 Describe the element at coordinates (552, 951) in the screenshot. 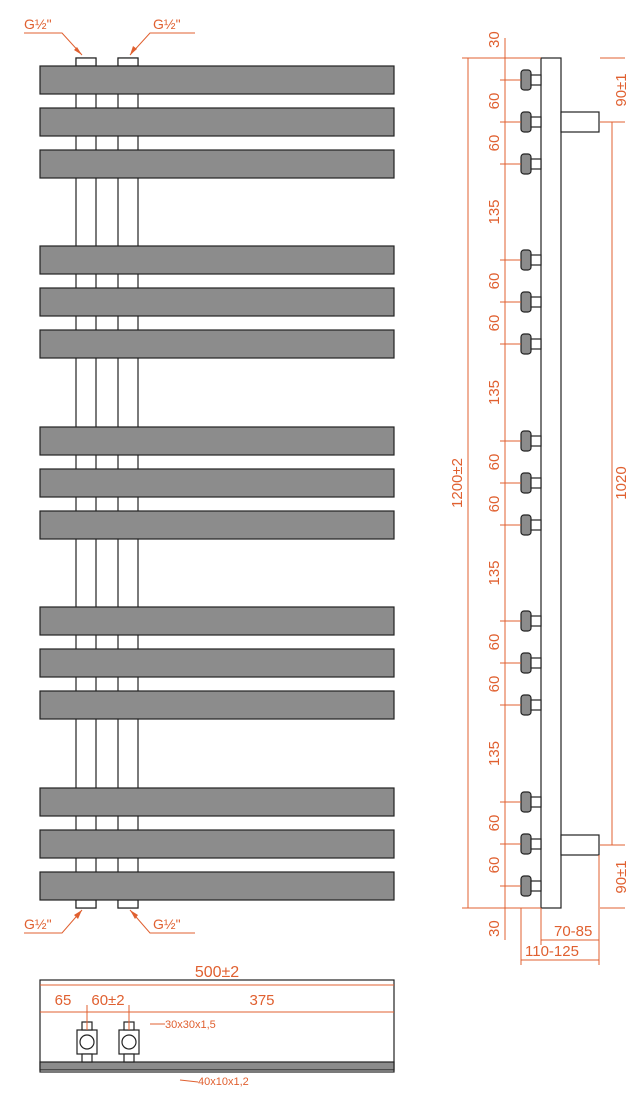

I see `side-depth-outer: 110-125` at that location.